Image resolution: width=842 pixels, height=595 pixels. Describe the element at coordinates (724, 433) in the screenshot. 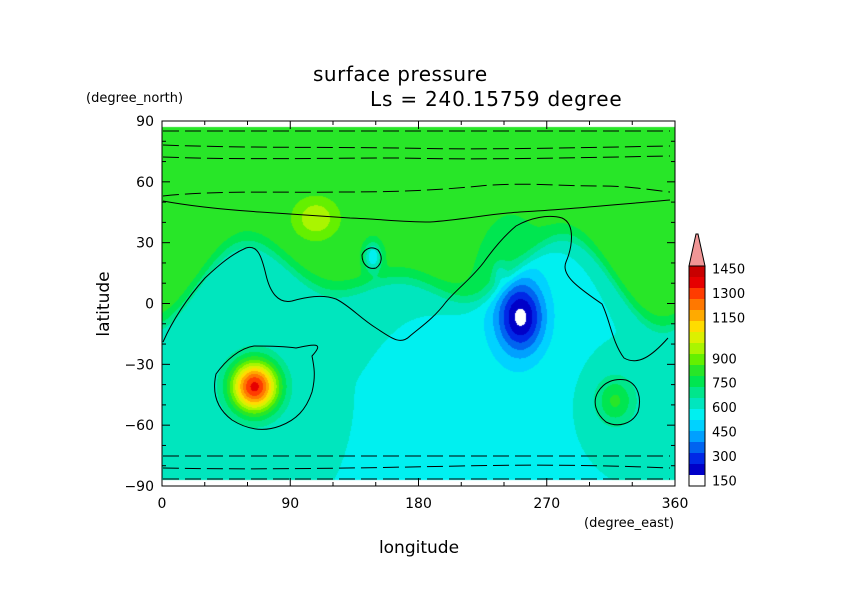

I see `colorbar-tick-label: 450` at that location.